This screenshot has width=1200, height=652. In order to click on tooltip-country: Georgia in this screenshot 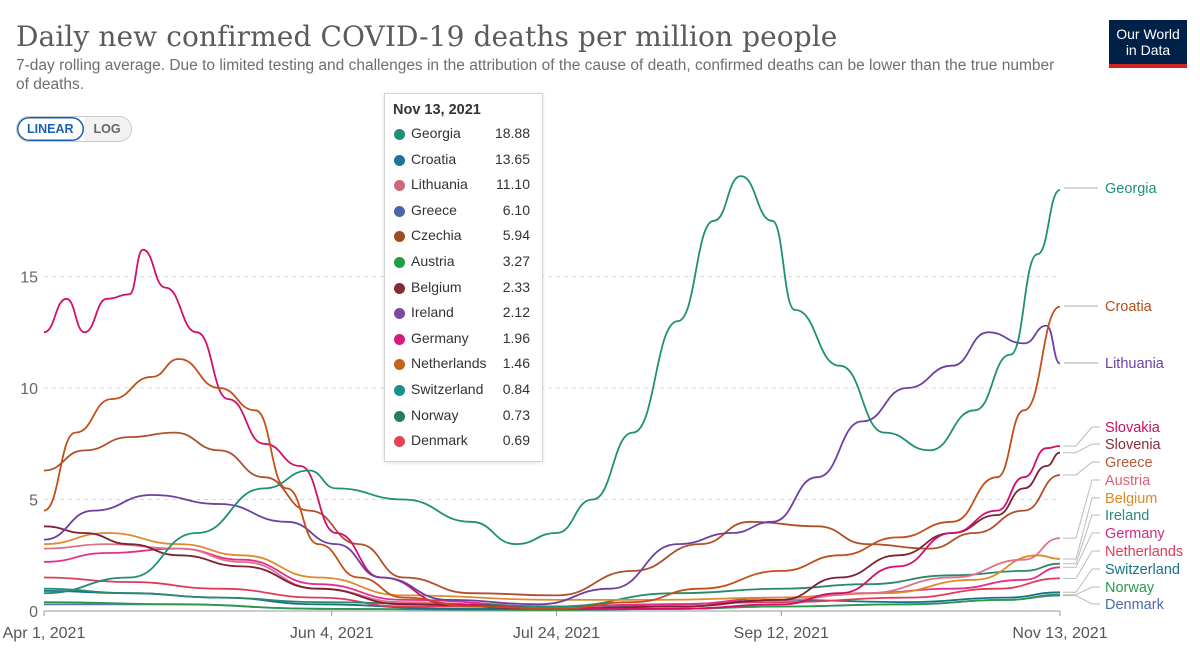, I will do `click(436, 133)`.